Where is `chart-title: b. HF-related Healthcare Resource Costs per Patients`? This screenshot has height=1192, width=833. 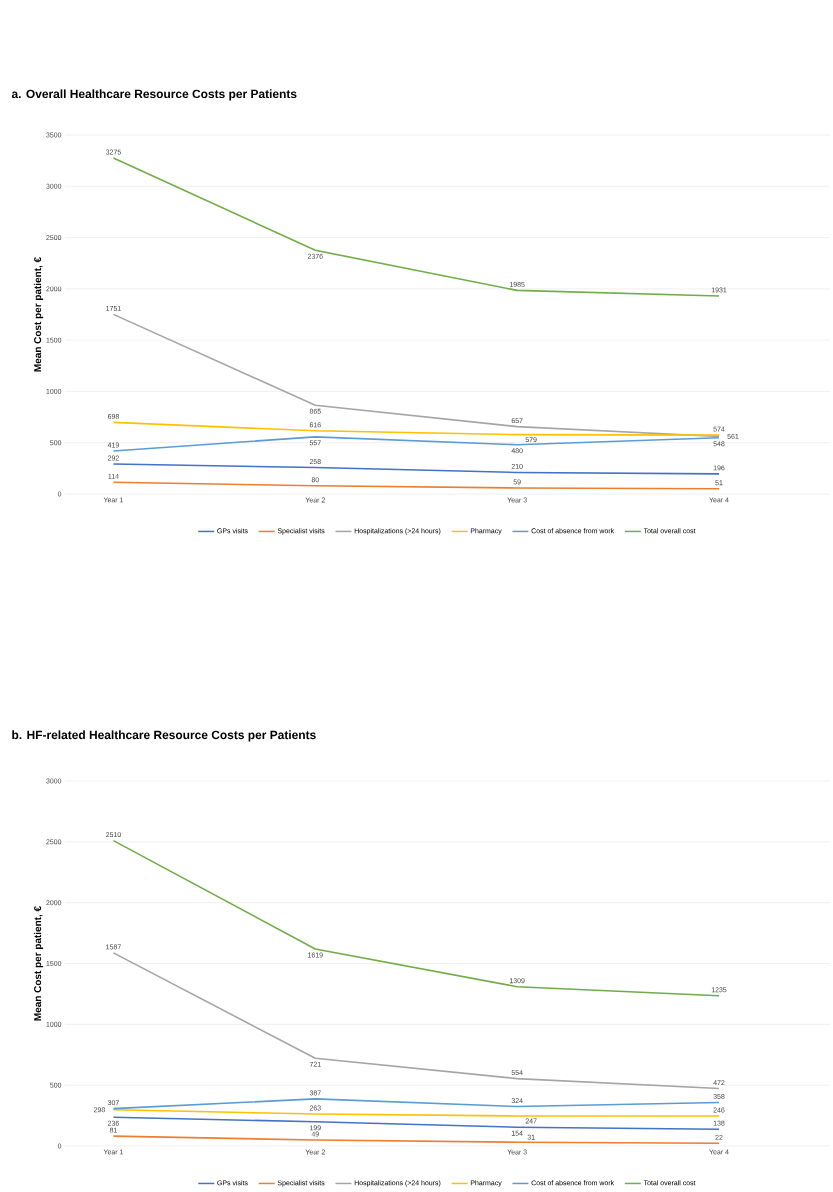 chart-title: b. HF-related Healthcare Resource Costs per Patients is located at coordinates (164, 736).